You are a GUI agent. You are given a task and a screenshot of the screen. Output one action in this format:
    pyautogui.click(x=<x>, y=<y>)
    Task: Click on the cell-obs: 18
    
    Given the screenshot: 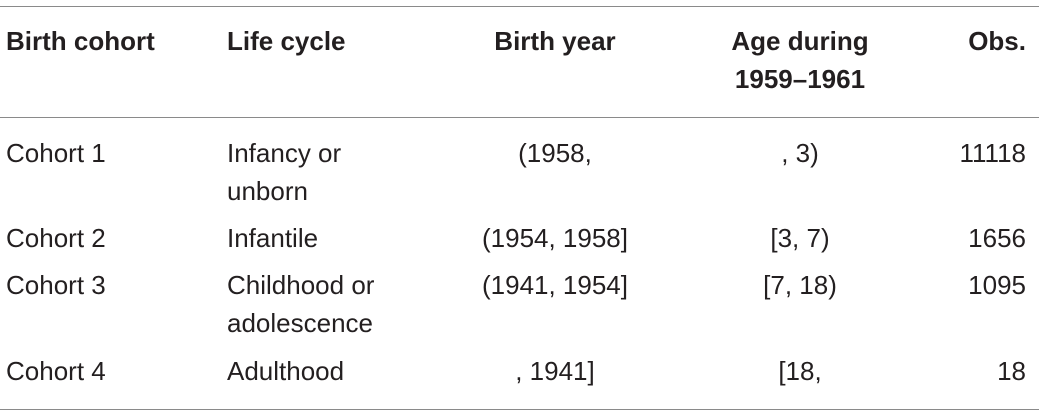 What is the action you would take?
    pyautogui.click(x=1011, y=371)
    